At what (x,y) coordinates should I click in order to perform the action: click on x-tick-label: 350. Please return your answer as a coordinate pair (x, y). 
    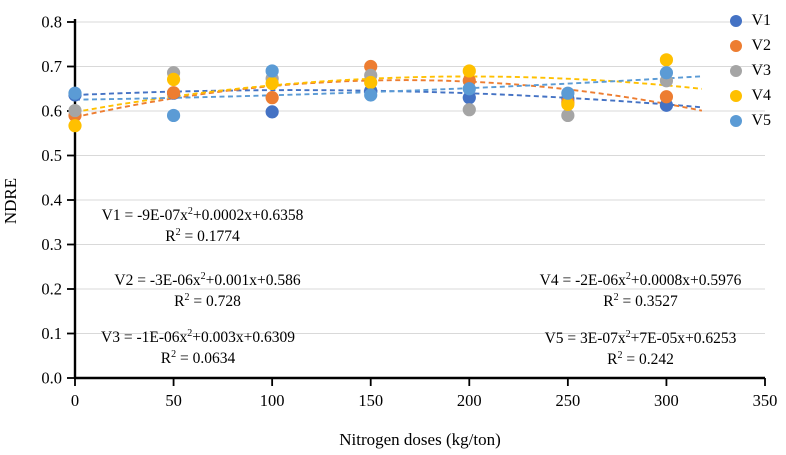
    Looking at the image, I should click on (765, 400).